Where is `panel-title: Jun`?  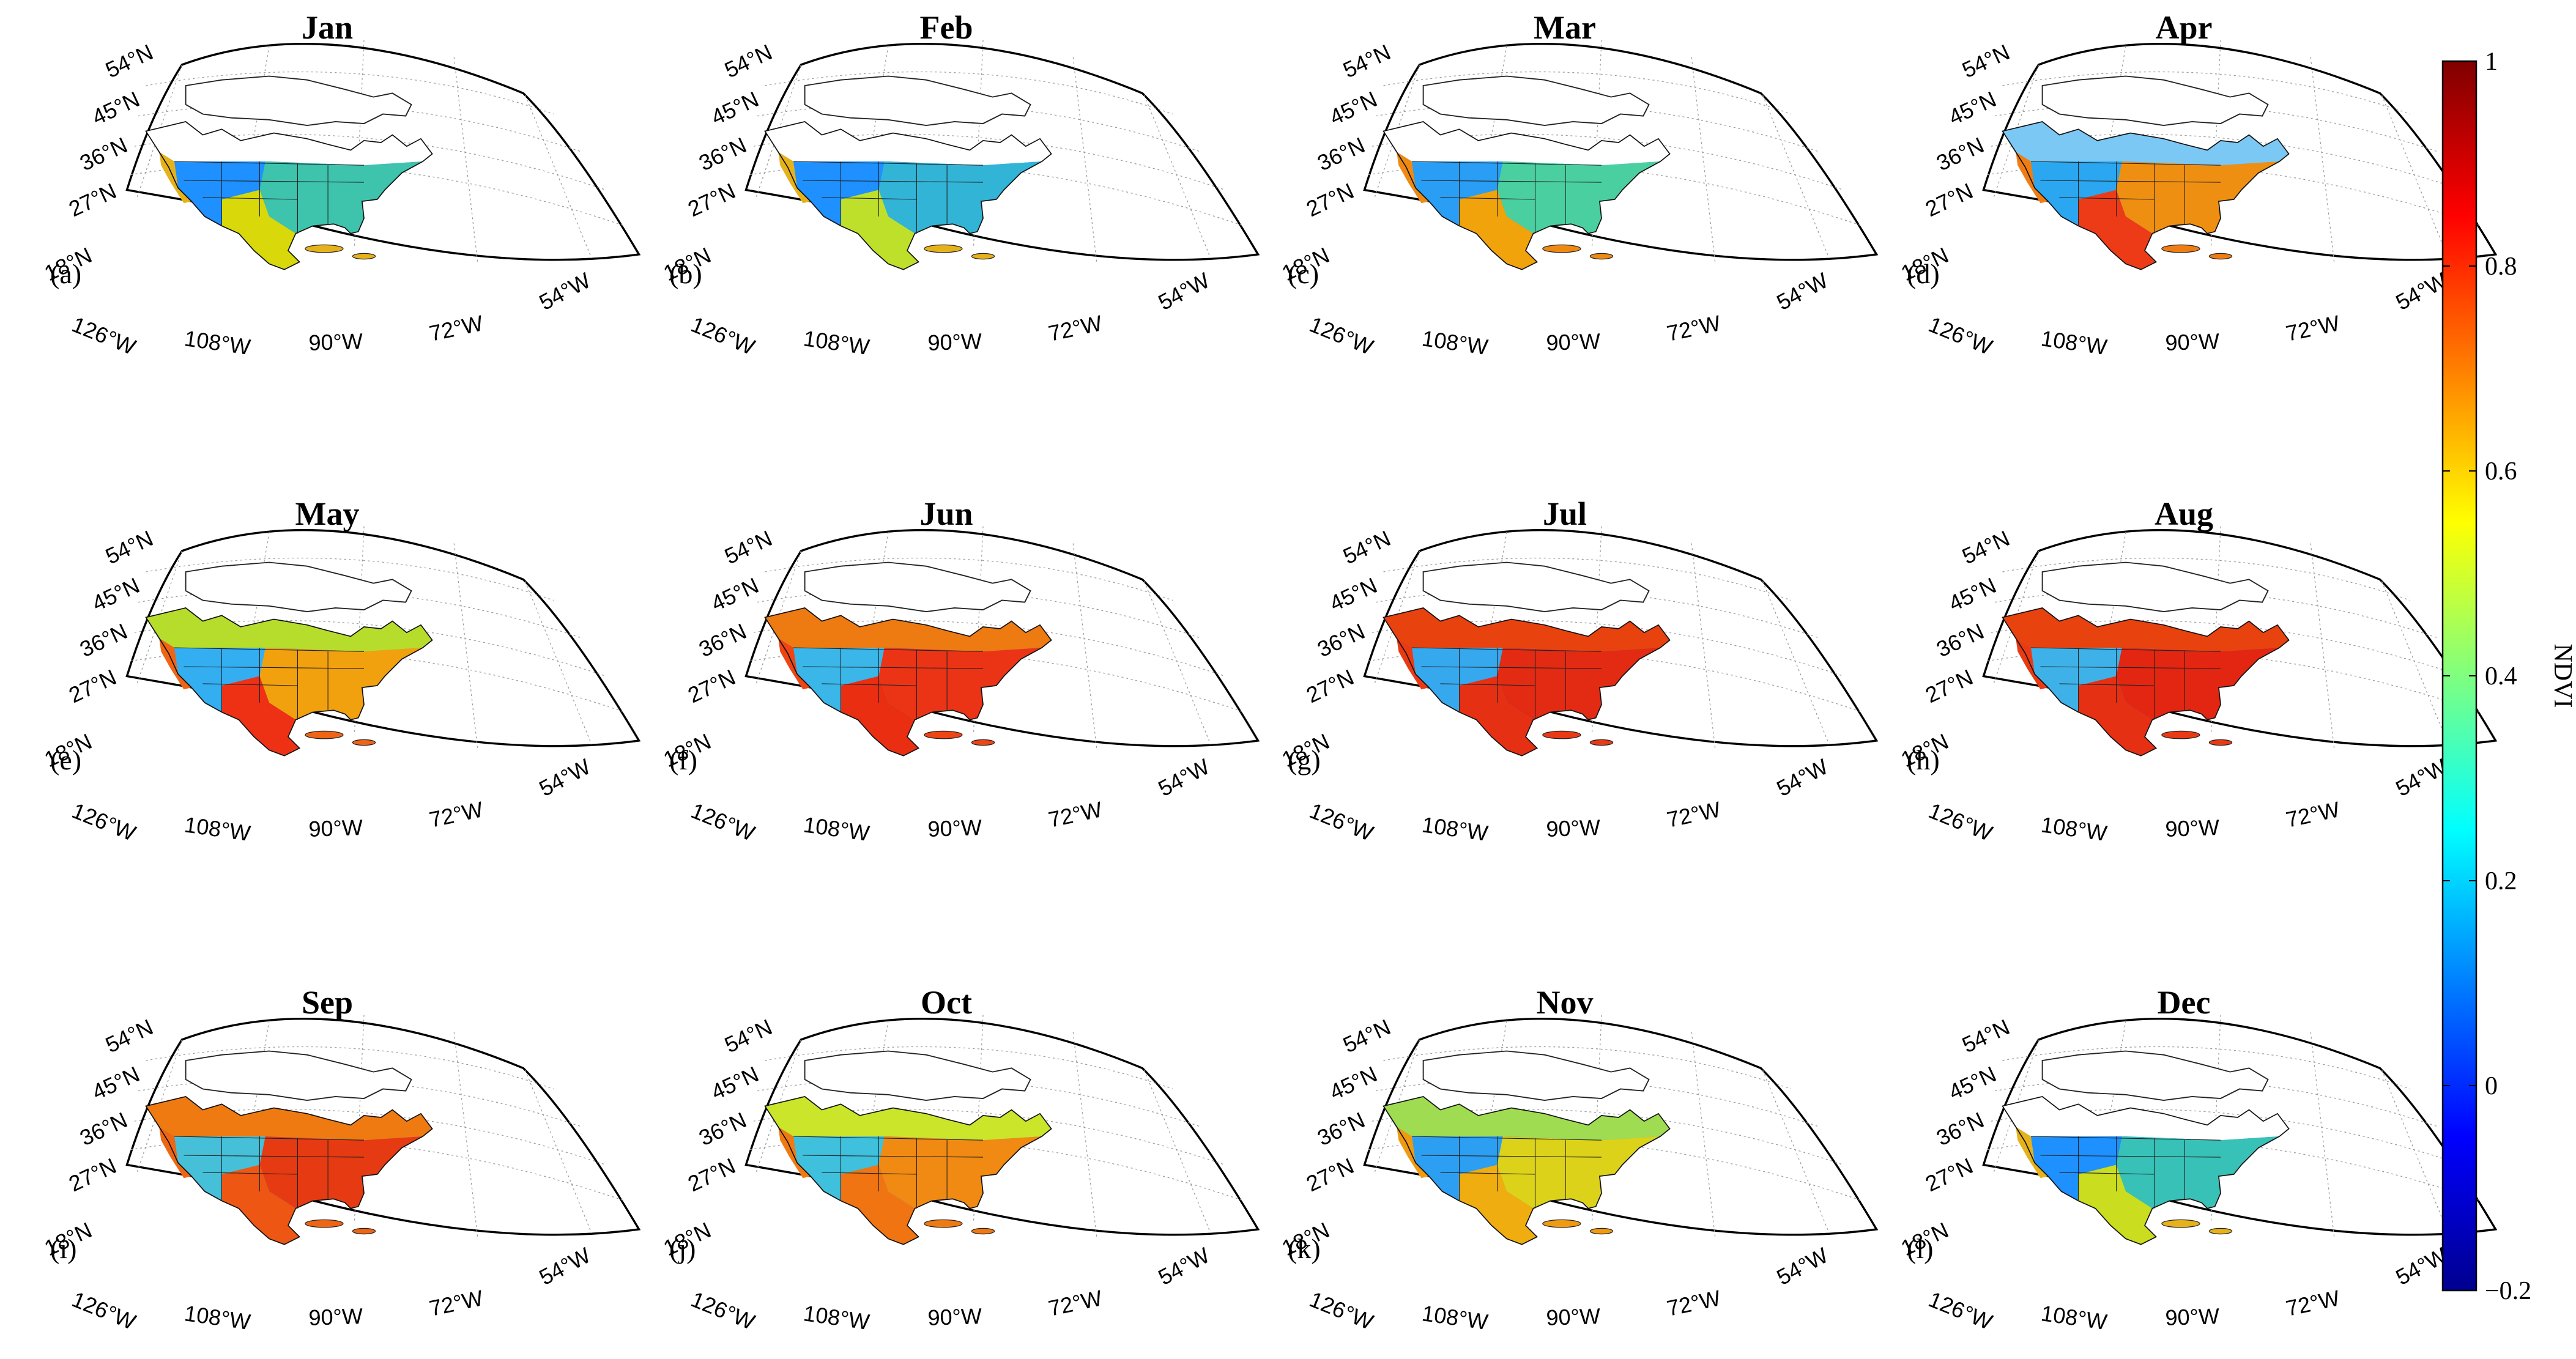
panel-title: Jun is located at coordinates (946, 513).